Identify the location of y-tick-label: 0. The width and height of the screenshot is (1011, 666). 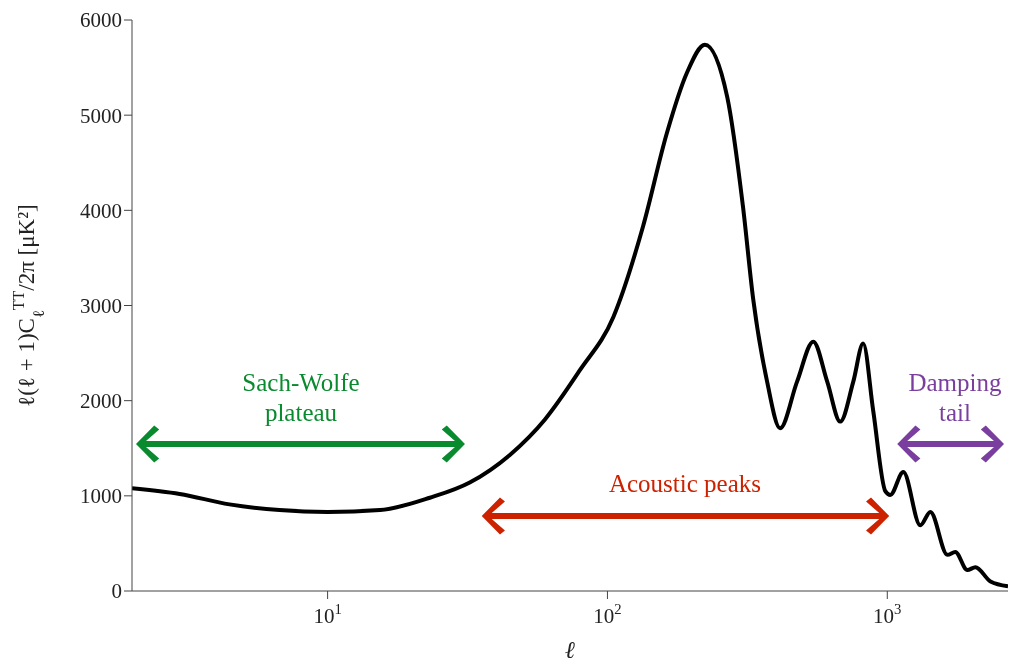
(116, 591).